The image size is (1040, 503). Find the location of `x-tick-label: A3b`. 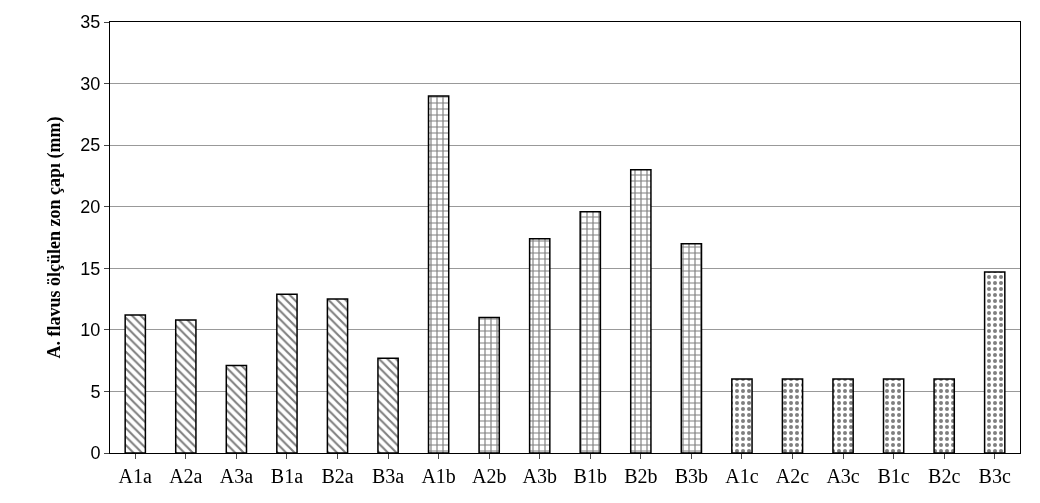

x-tick-label: A3b is located at coordinates (539, 476).